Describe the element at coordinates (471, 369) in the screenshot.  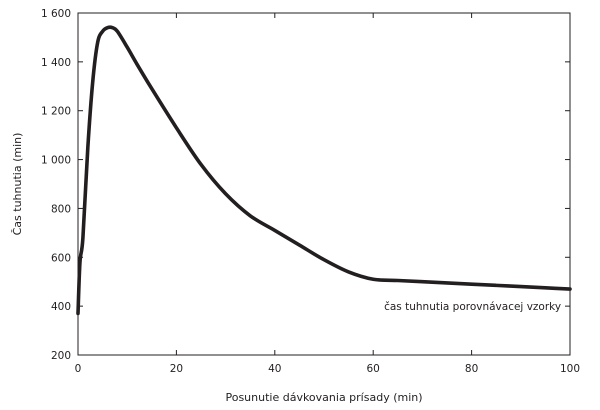
I see `x-tick-label: 80` at that location.